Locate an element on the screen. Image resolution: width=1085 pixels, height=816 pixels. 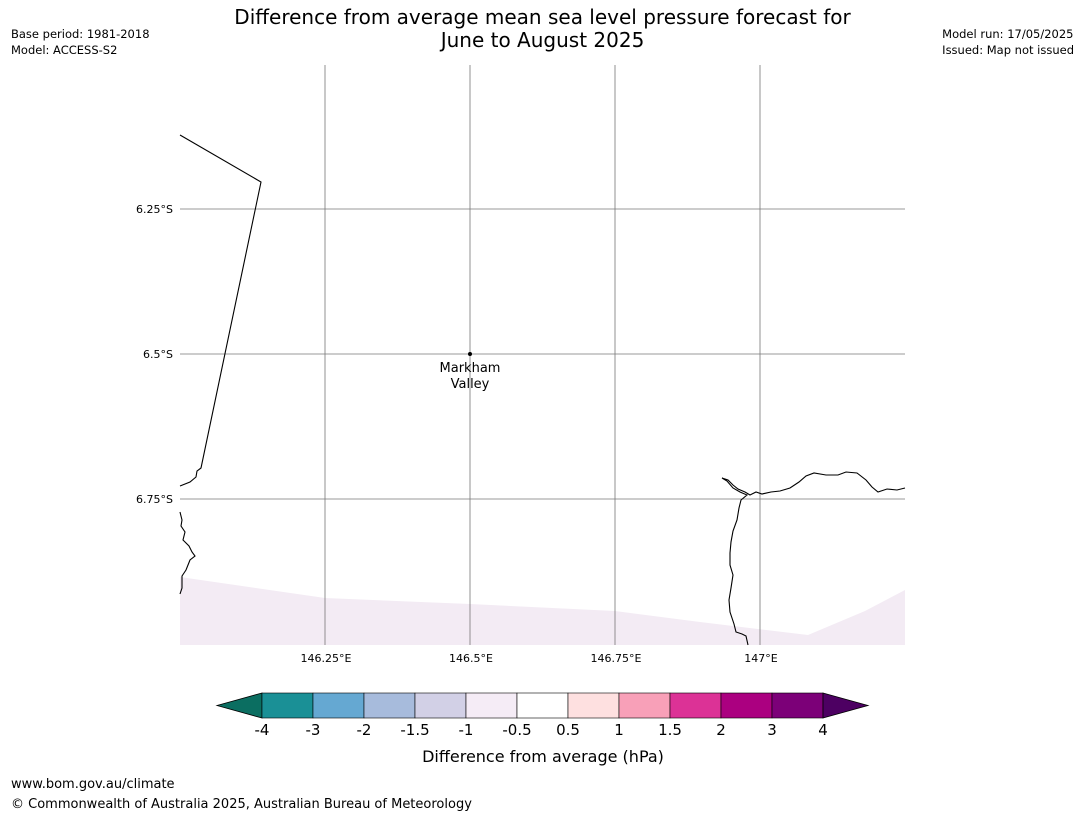
colorbar-tick-label: -3 is located at coordinates (313, 730).